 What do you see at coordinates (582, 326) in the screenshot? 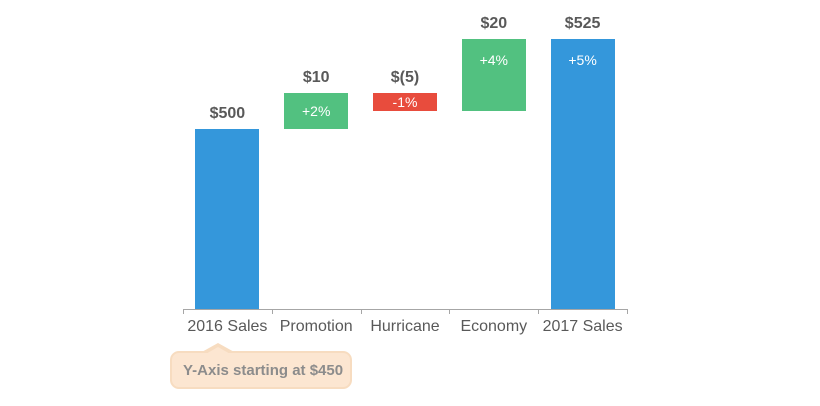
I see `x-axis-label-2017-sales: 2017 Sales` at bounding box center [582, 326].